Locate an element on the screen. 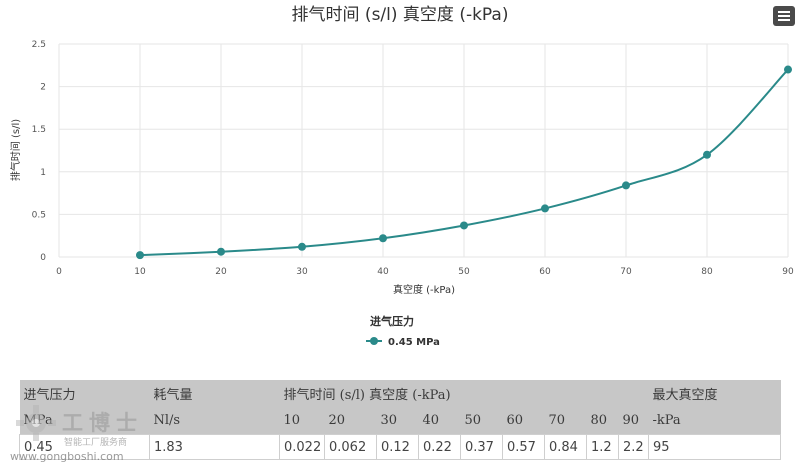 The height and width of the screenshot is (476, 800). y-tick-label: 2 is located at coordinates (43, 88).